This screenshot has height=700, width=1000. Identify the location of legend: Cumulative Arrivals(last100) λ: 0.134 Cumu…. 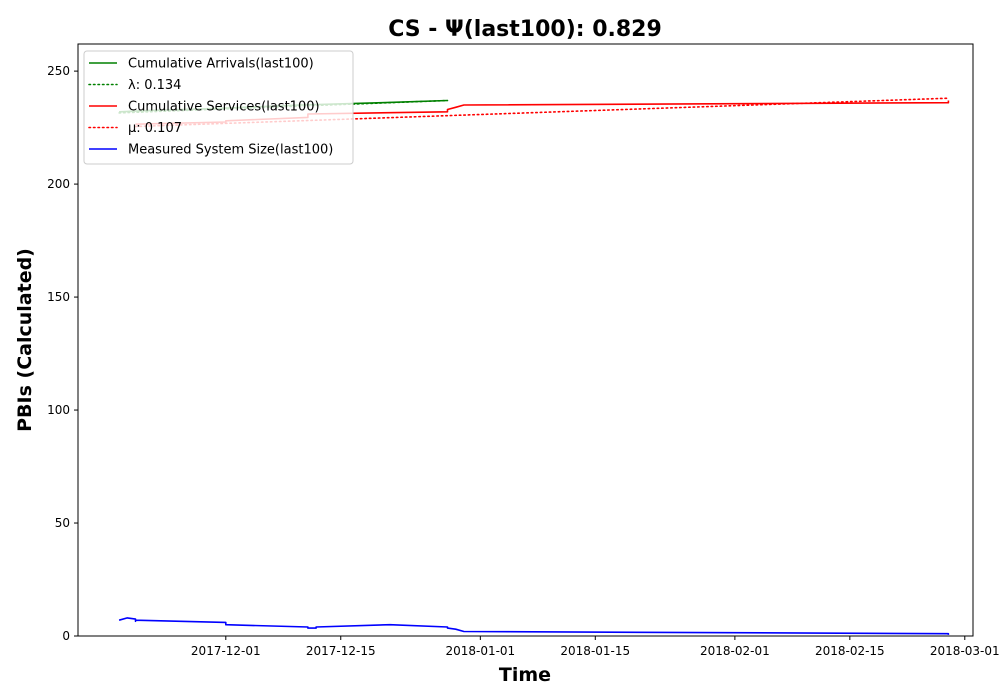
(218, 107).